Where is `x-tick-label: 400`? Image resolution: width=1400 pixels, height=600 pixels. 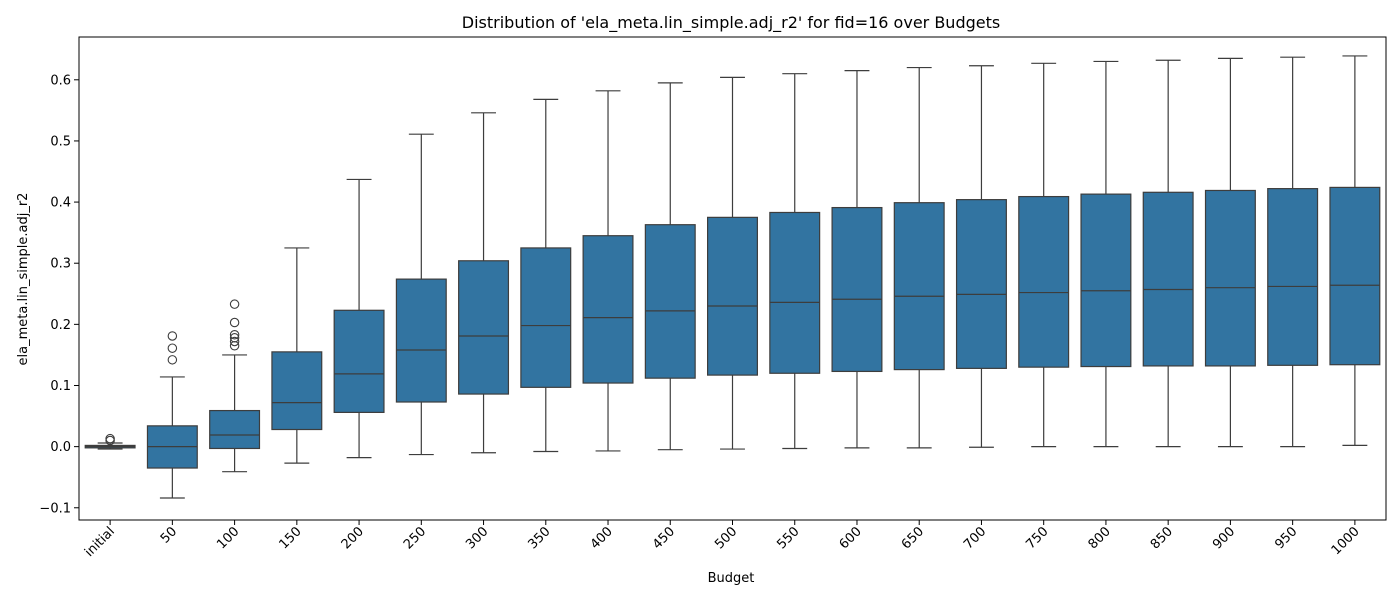
x-tick-label: 400 is located at coordinates (602, 538).